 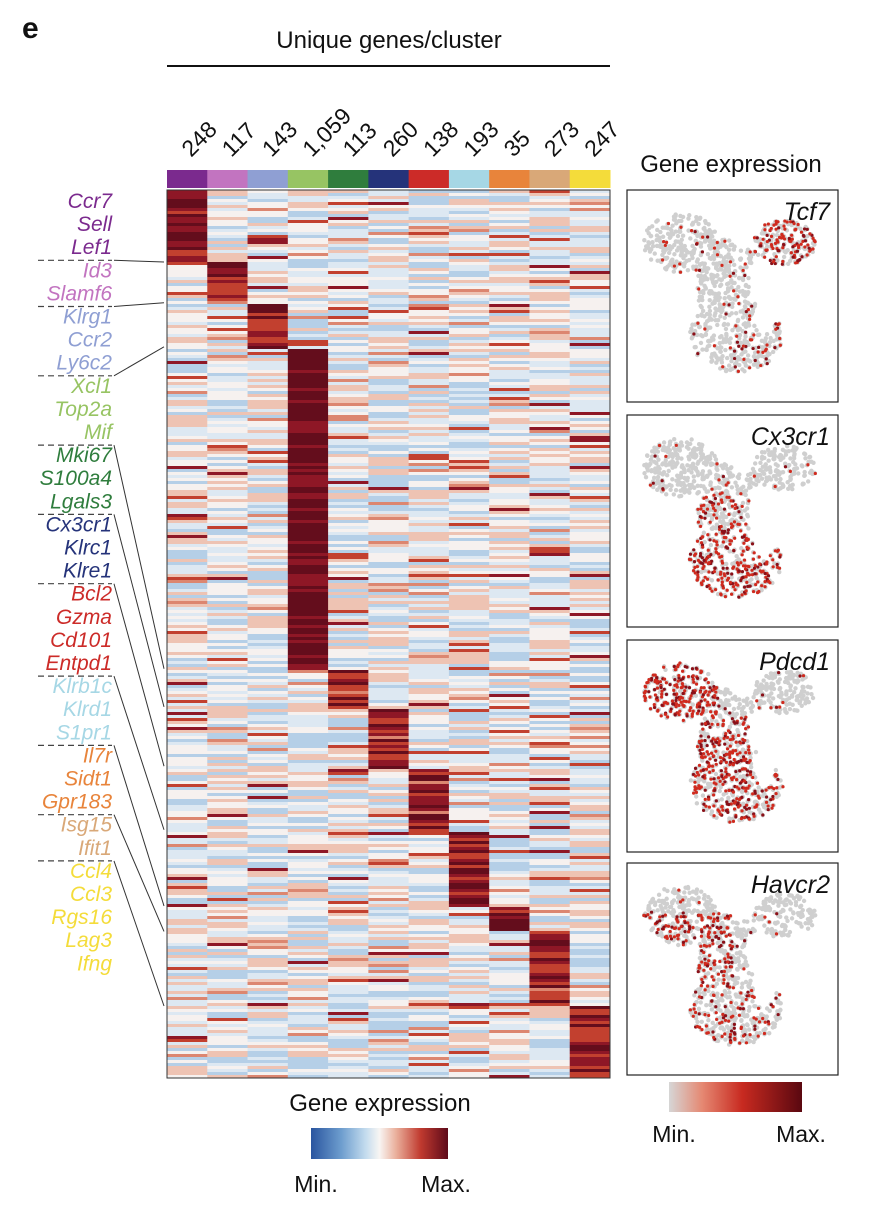 I want to click on cluster-count-label: 248, so click(x=199, y=139).